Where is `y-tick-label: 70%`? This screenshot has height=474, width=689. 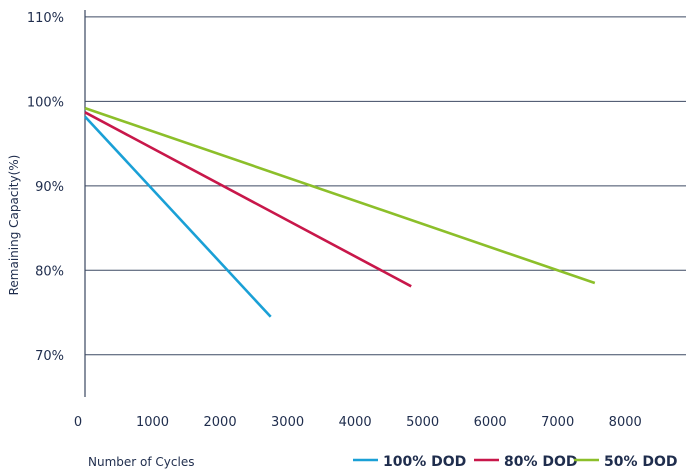 y-tick-label: 70% is located at coordinates (49, 356).